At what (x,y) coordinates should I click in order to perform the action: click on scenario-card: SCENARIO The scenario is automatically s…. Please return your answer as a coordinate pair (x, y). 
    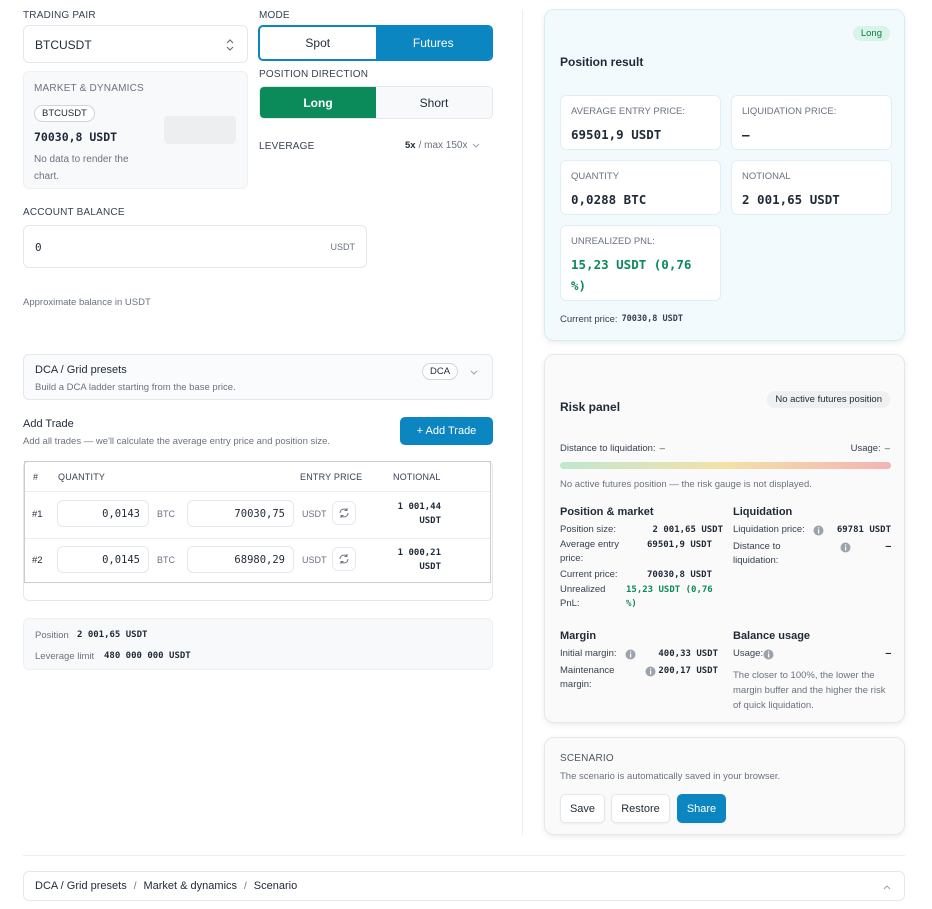
    Looking at the image, I should click on (724, 786).